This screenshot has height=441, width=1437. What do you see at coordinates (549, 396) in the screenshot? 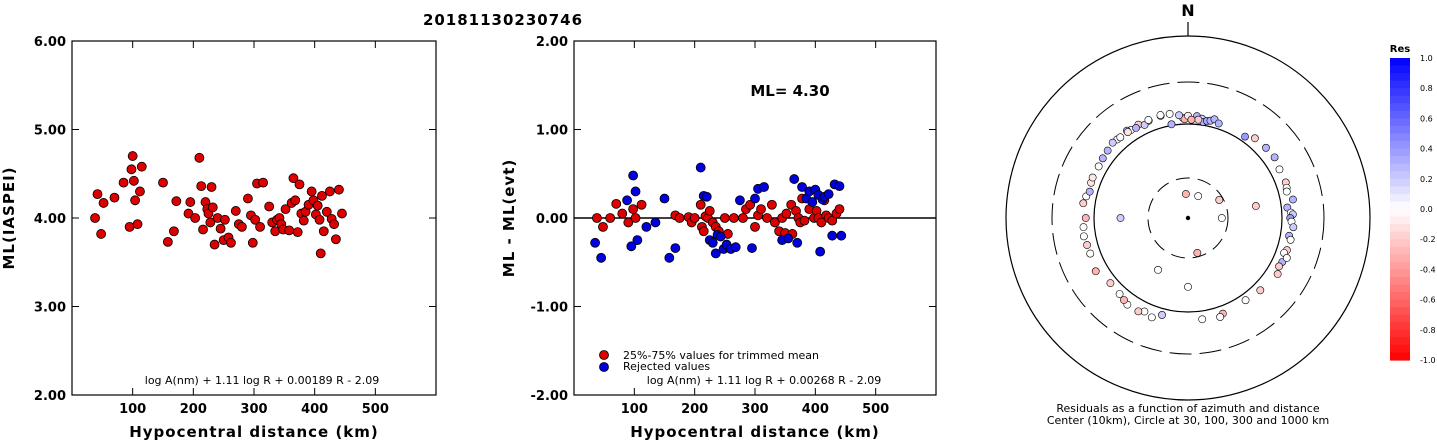
I see `y-tick-label: -2.00` at bounding box center [549, 396].